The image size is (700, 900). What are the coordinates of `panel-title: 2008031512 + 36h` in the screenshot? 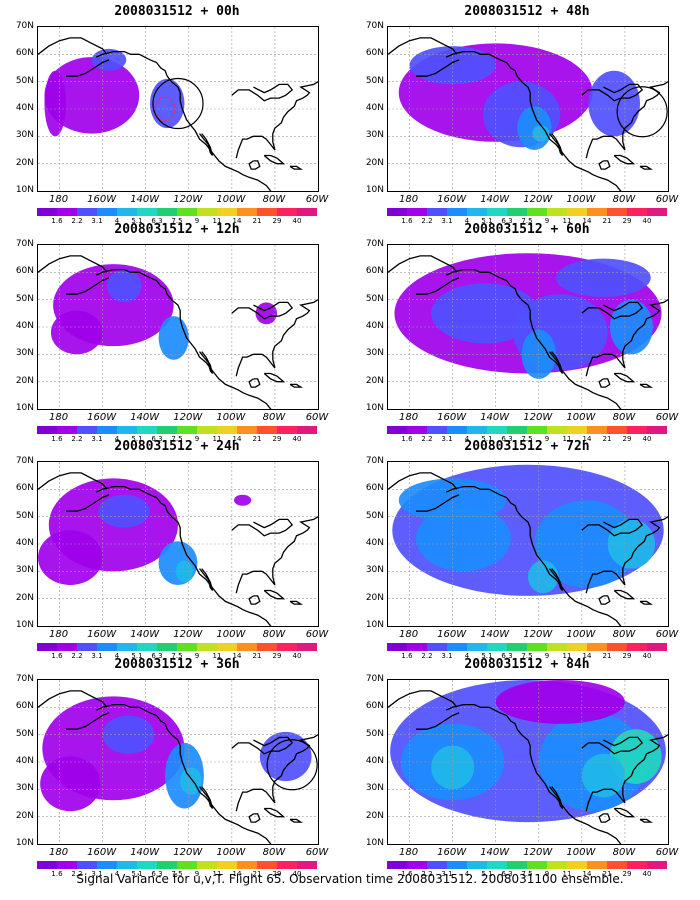 It's located at (177, 664).